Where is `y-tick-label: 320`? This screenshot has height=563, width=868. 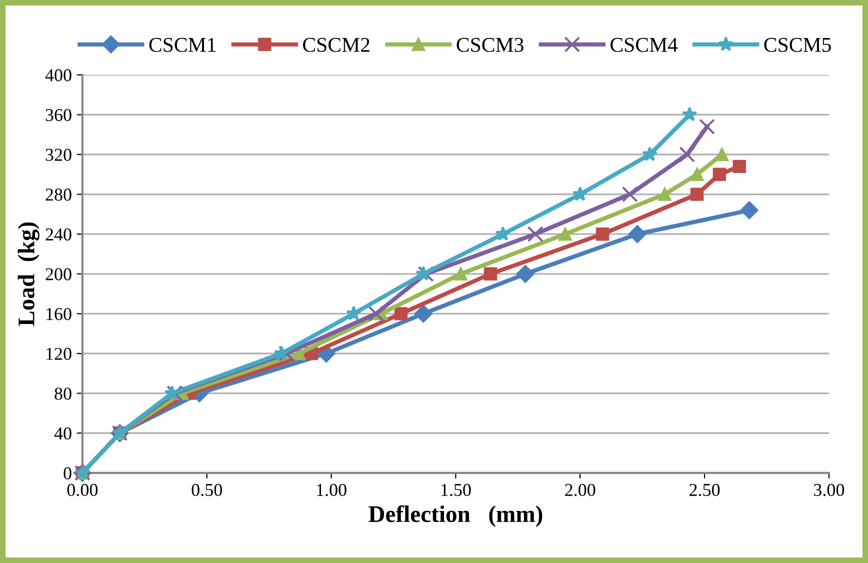
y-tick-label: 320 is located at coordinates (59, 154).